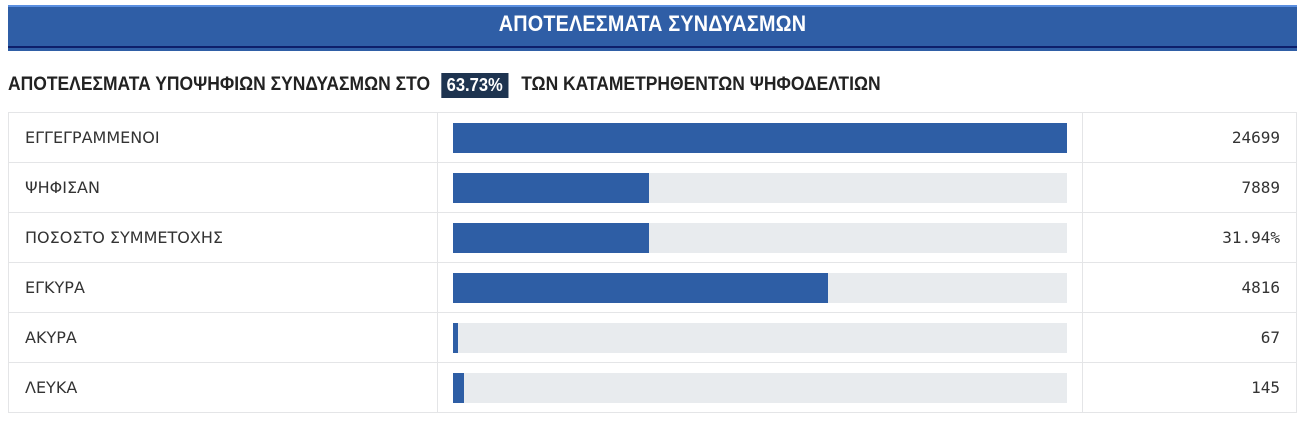 This screenshot has width=1302, height=446. What do you see at coordinates (223, 387) in the screenshot?
I see `row-label: ΛΕΥΚΑ` at bounding box center [223, 387].